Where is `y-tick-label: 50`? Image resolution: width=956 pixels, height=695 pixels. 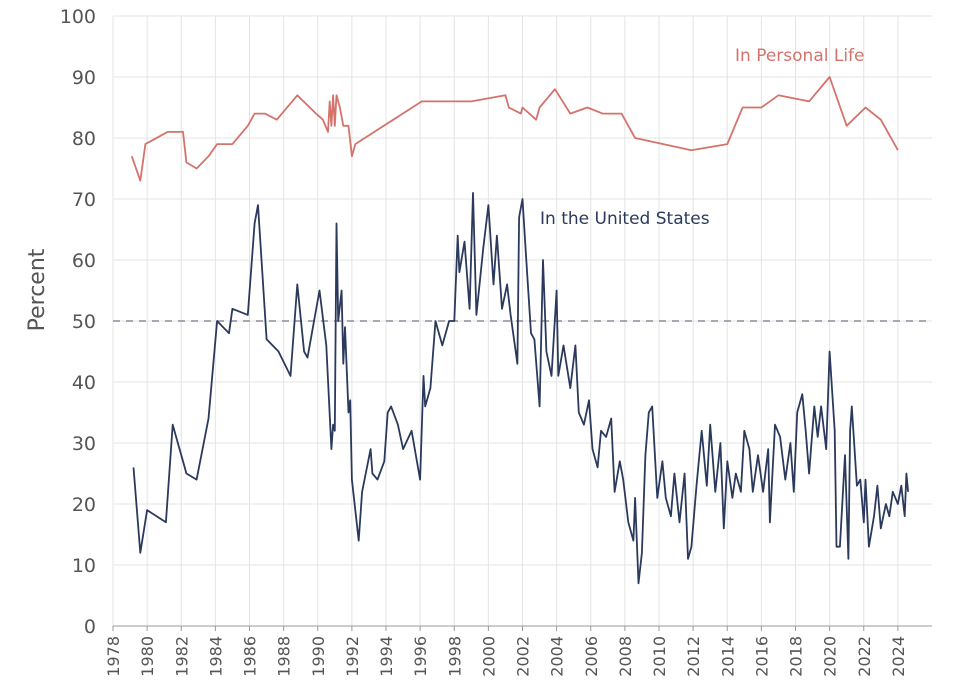 y-tick-label: 50 is located at coordinates (84, 322).